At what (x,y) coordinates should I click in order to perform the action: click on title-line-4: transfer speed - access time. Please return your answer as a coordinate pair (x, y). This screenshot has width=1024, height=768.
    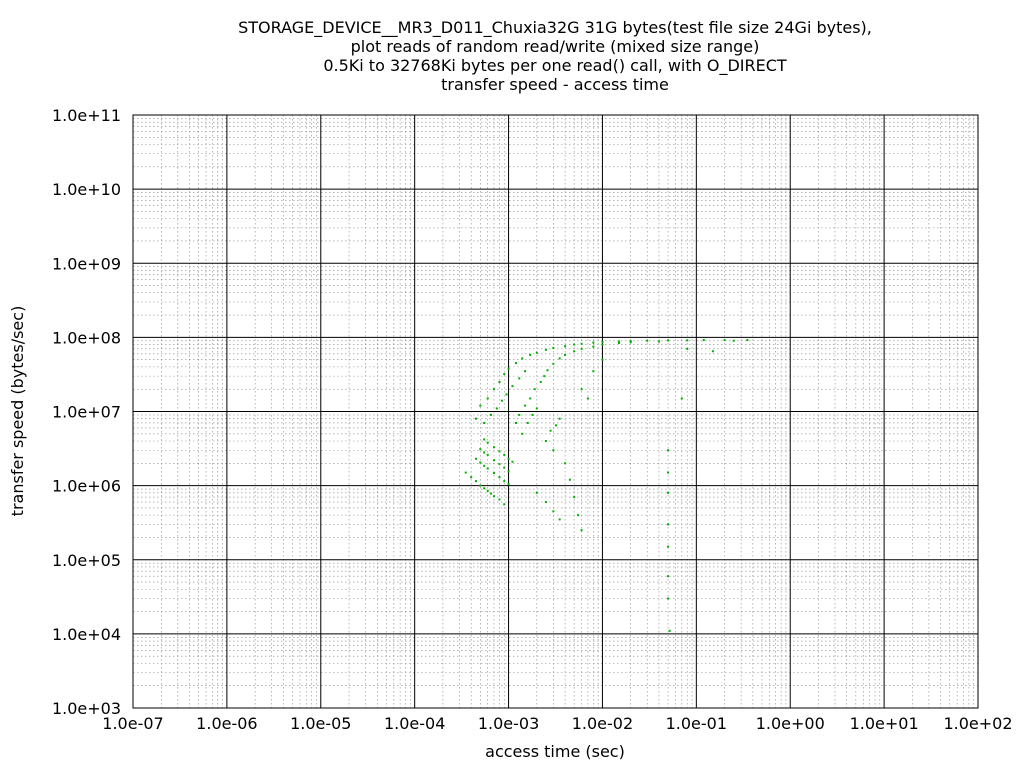
    Looking at the image, I should click on (555, 84).